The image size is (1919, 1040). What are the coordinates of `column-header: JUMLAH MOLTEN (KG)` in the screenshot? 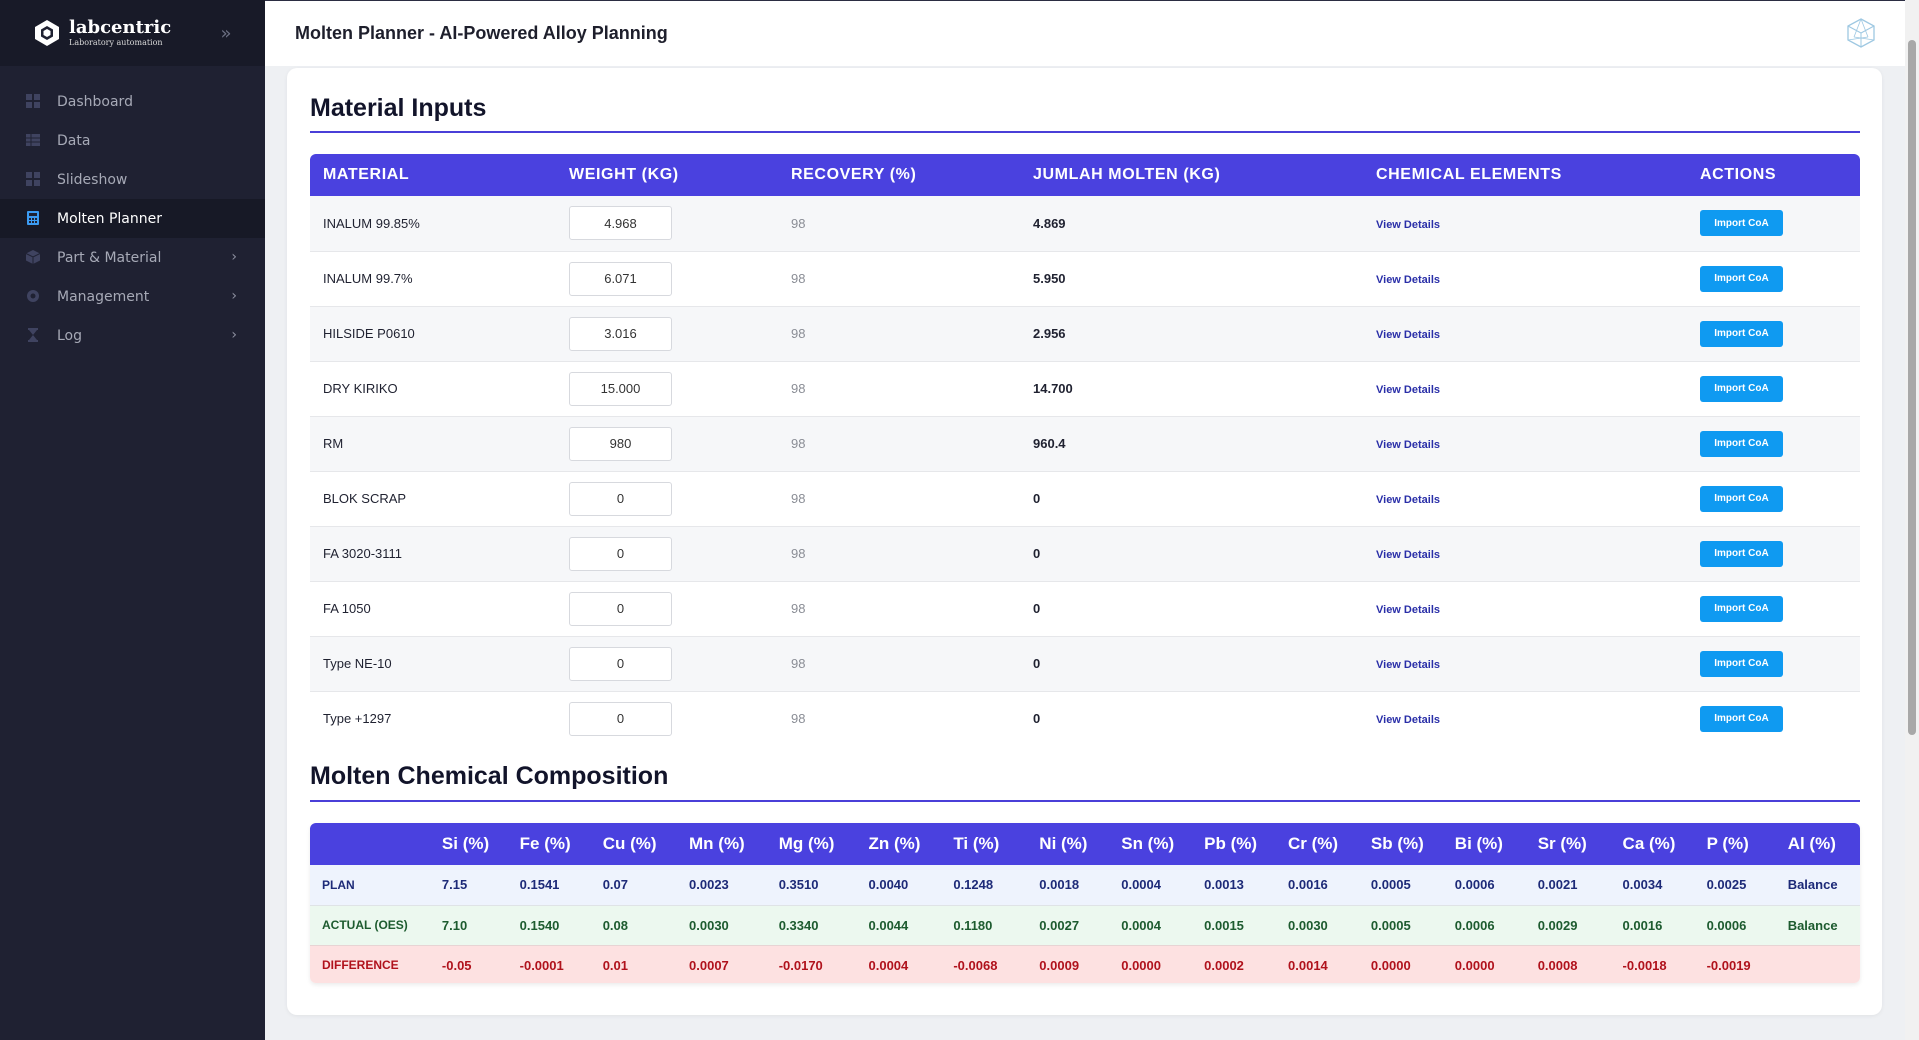 It's located at (1127, 174).